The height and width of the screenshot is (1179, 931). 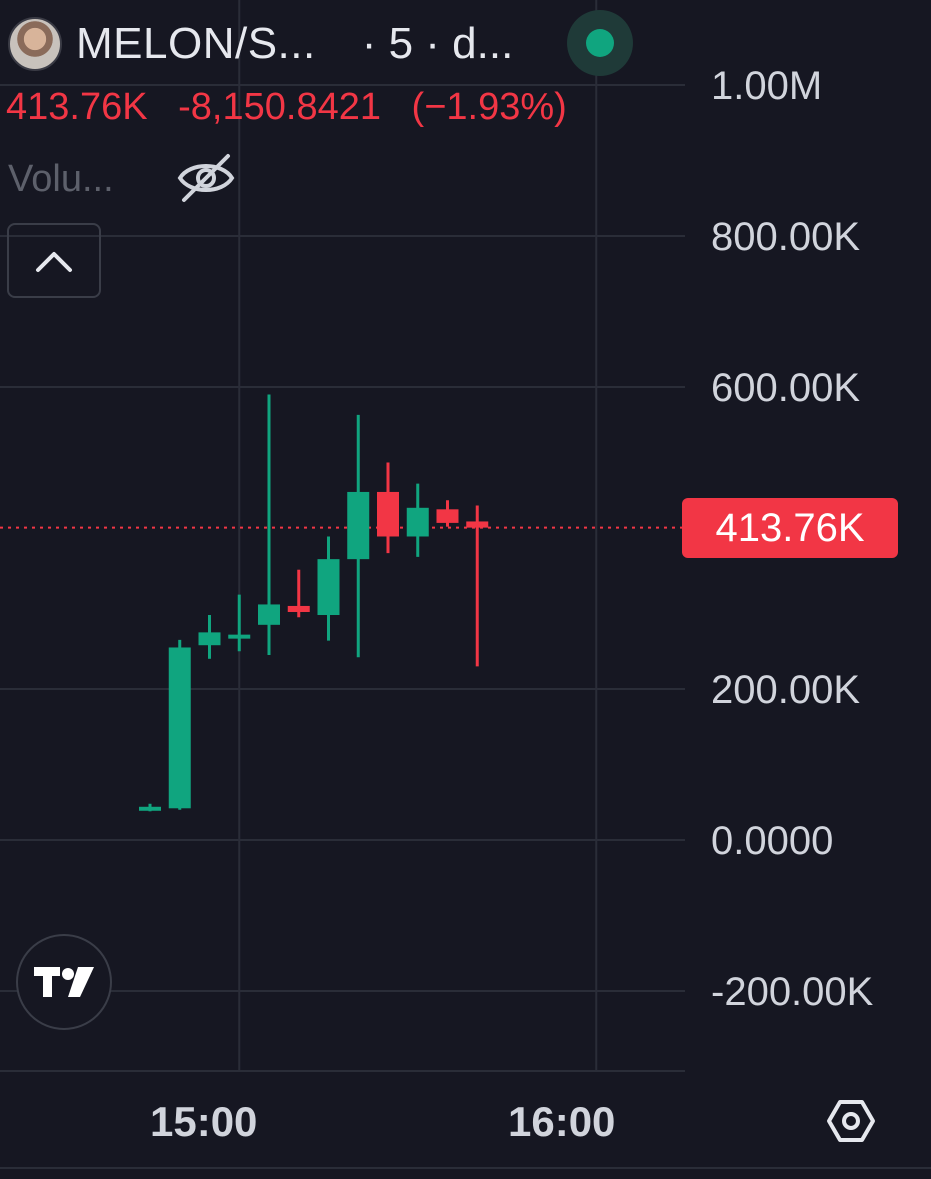 I want to click on tradingview-logo, so click(x=64, y=982).